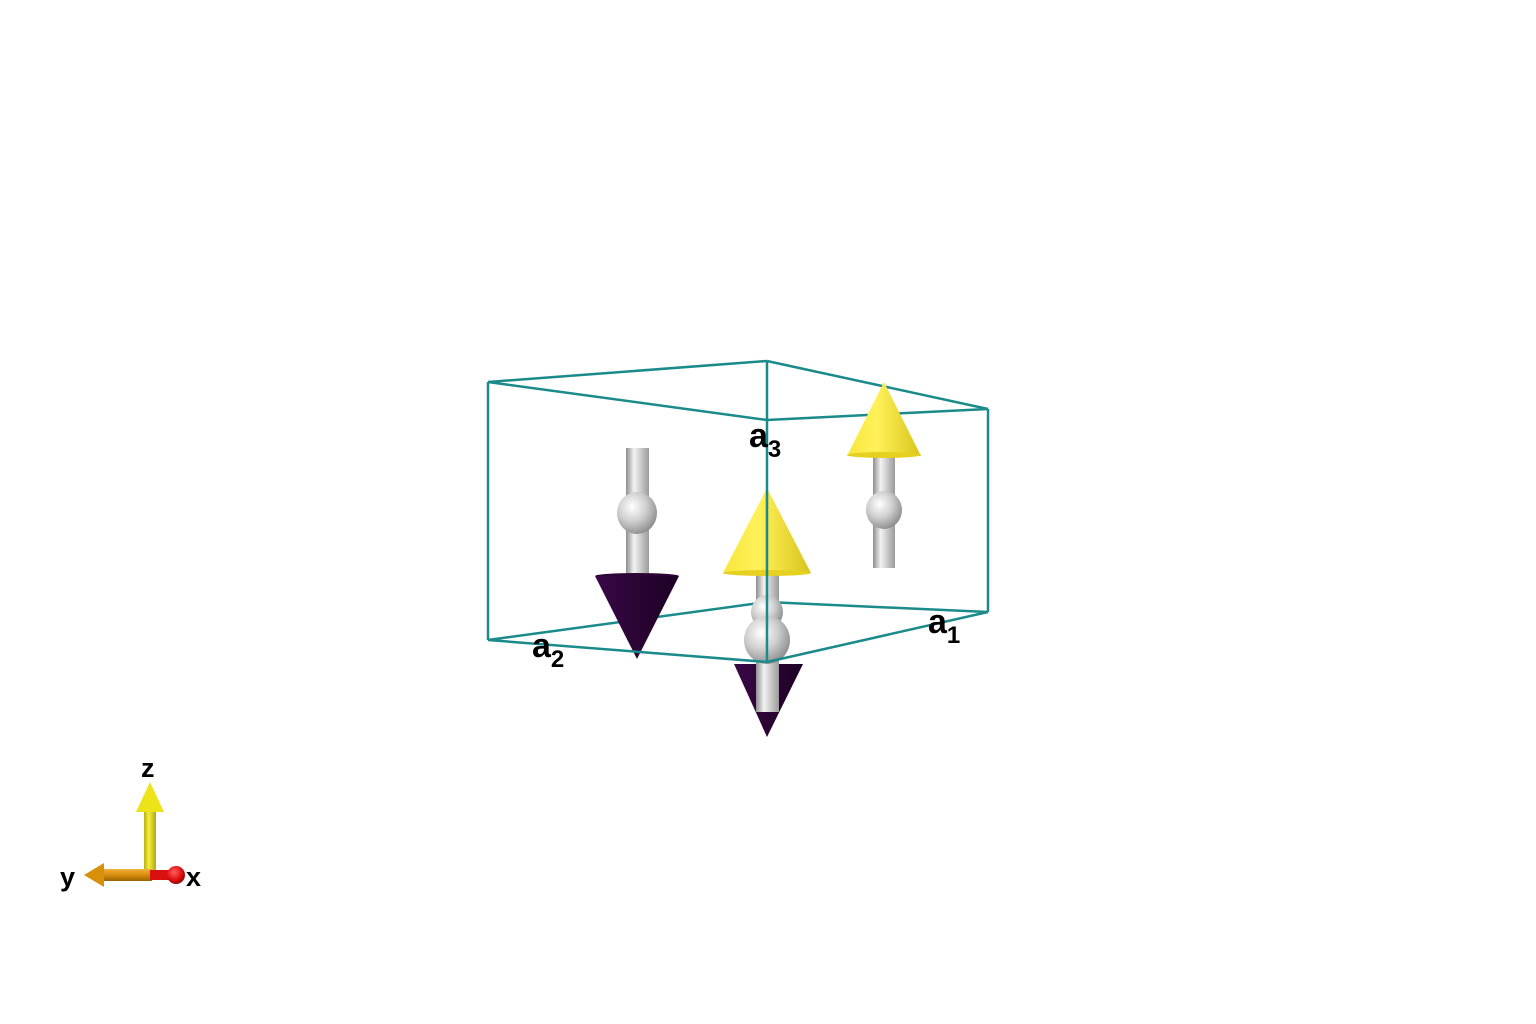 Image resolution: width=1536 pixels, height=1024 pixels. I want to click on spin-down-cone, so click(637, 617).